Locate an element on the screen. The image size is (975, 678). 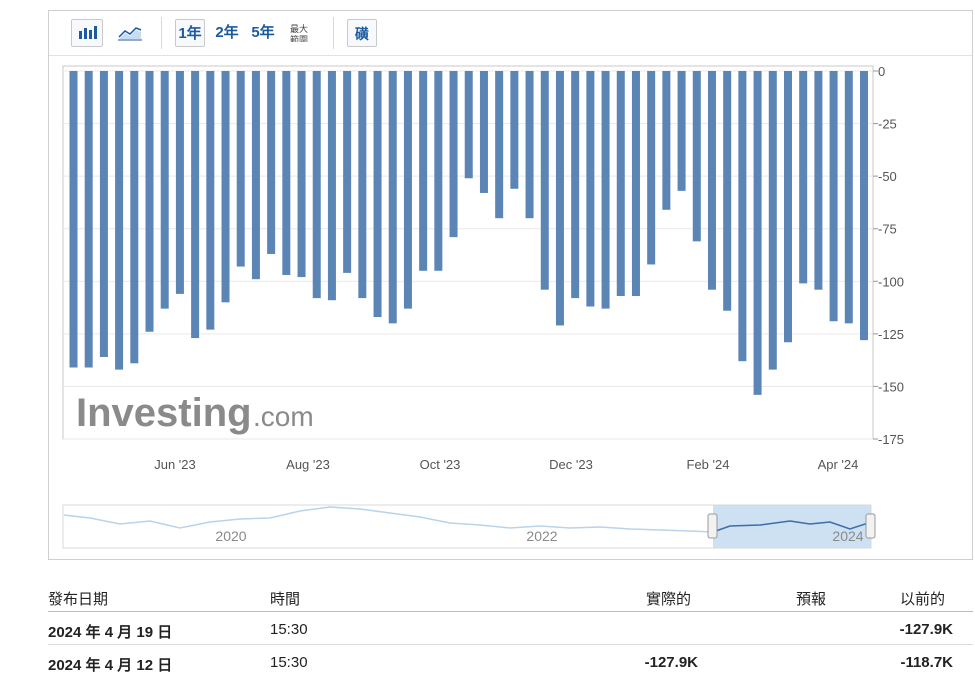
area-chart-icon is located at coordinates (130, 33).